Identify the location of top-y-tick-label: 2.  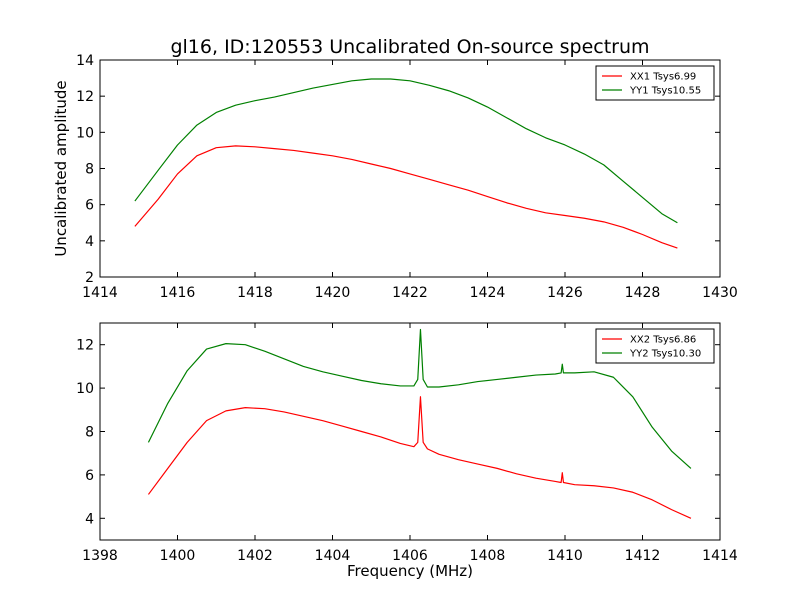
(89, 278).